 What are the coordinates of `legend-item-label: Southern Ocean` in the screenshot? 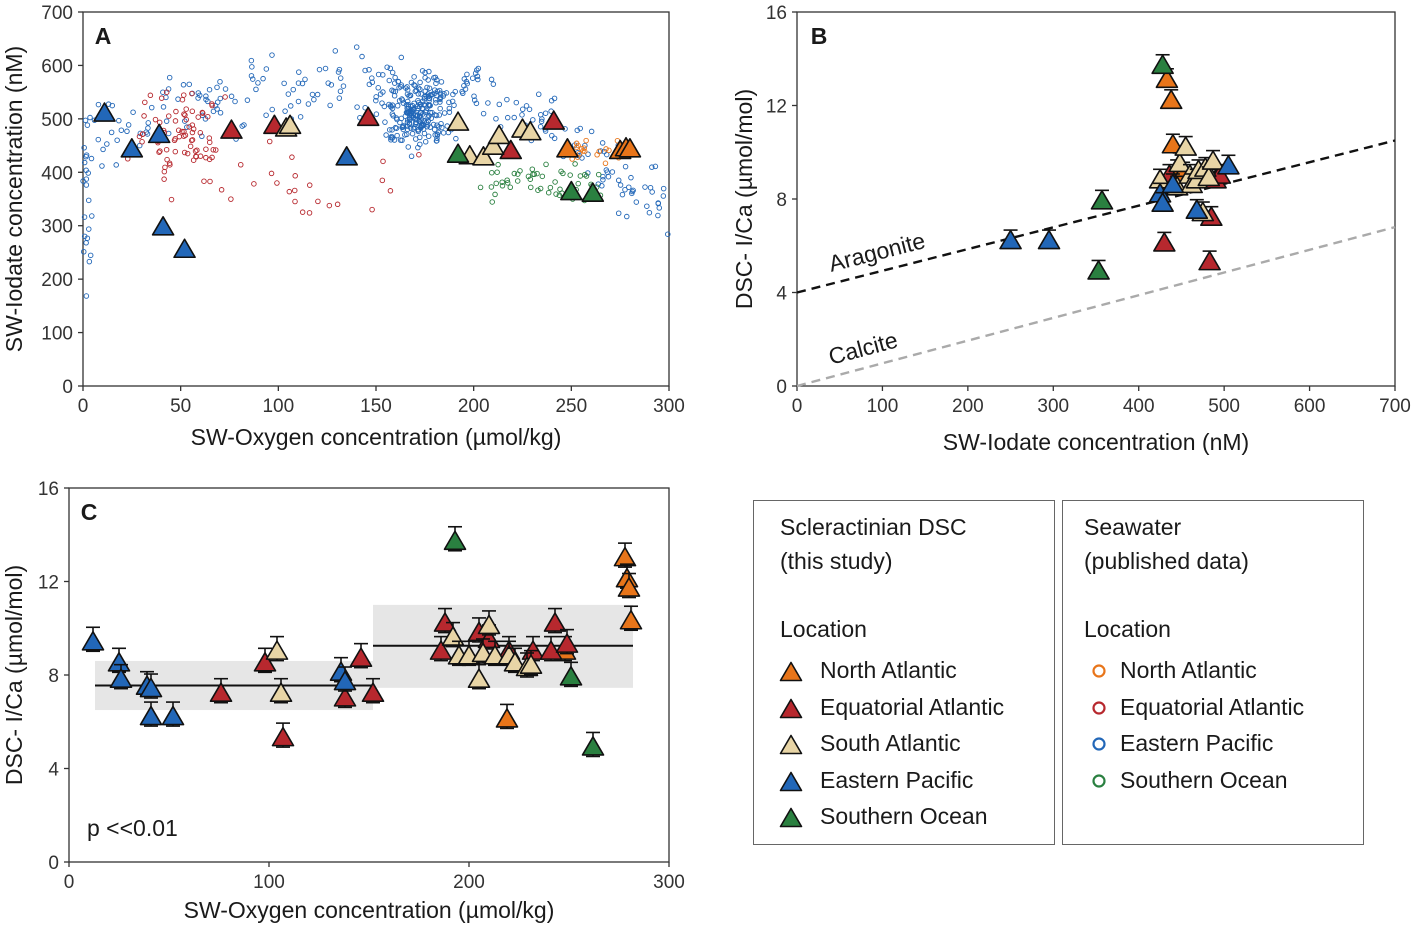 It's located at (904, 816).